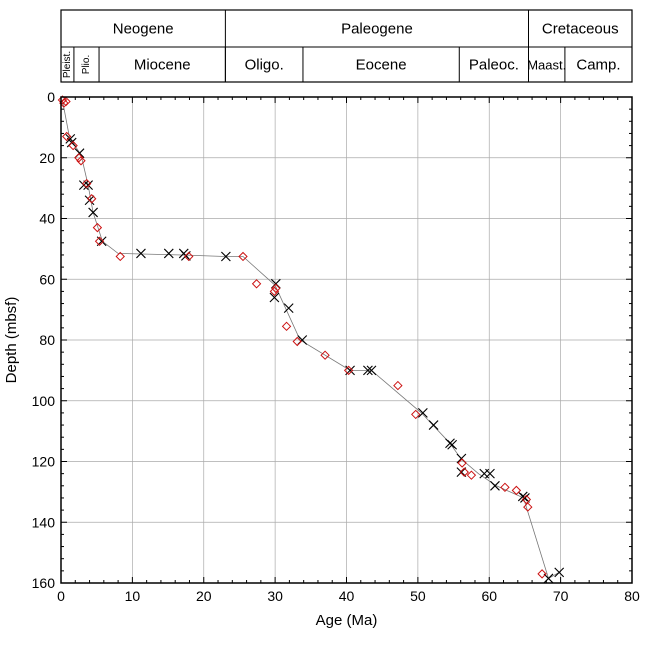  What do you see at coordinates (418, 596) in the screenshot?
I see `x-tick-label: 50` at bounding box center [418, 596].